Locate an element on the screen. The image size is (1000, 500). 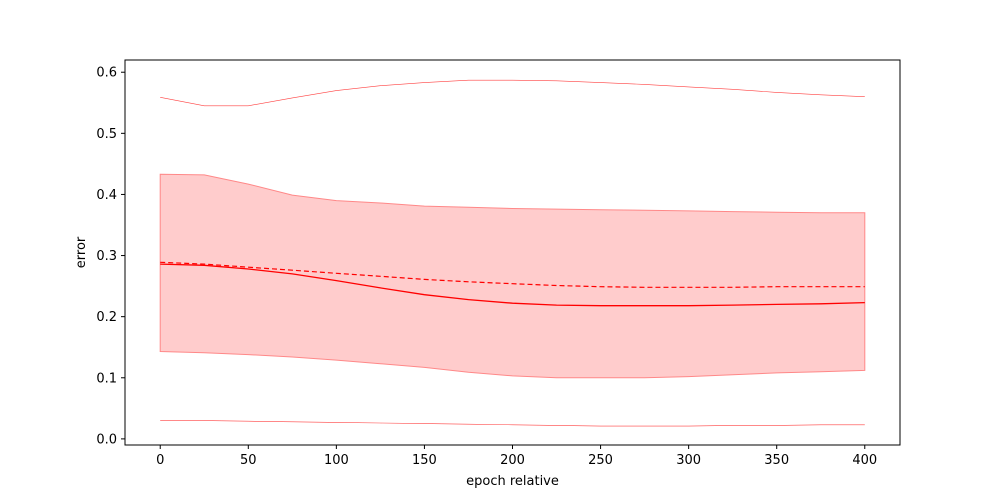
x-tick-label: 50 is located at coordinates (248, 460).